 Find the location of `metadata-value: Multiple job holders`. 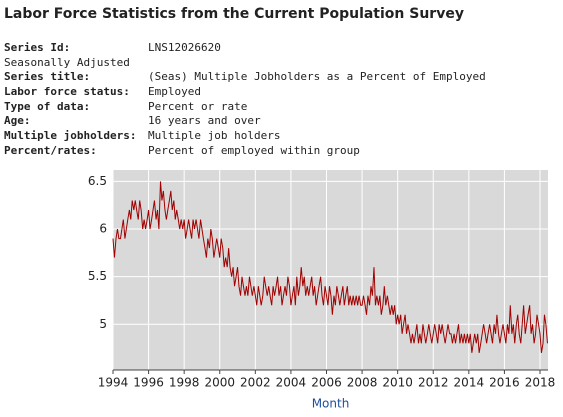

metadata-value: Multiple job holders is located at coordinates (214, 136).